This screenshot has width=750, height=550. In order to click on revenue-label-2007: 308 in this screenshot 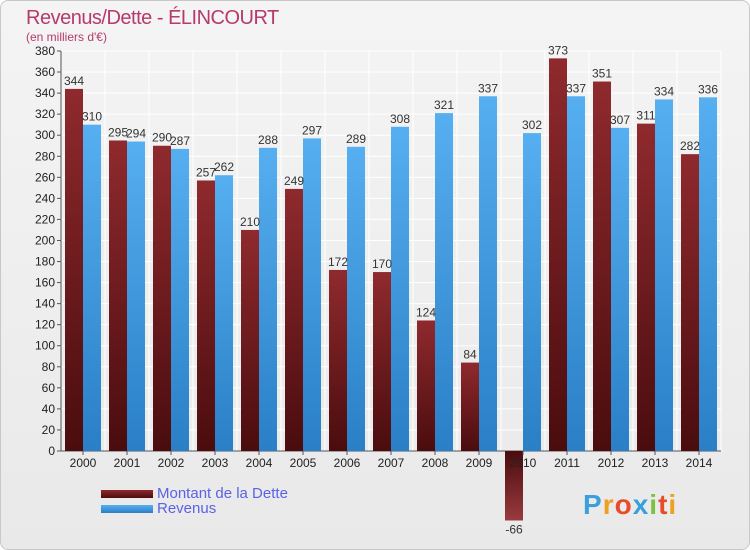, I will do `click(400, 119)`.